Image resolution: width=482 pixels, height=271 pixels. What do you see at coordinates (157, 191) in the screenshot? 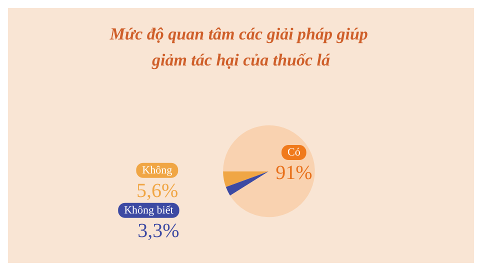
I see `data-label: 5,6%` at bounding box center [157, 191].